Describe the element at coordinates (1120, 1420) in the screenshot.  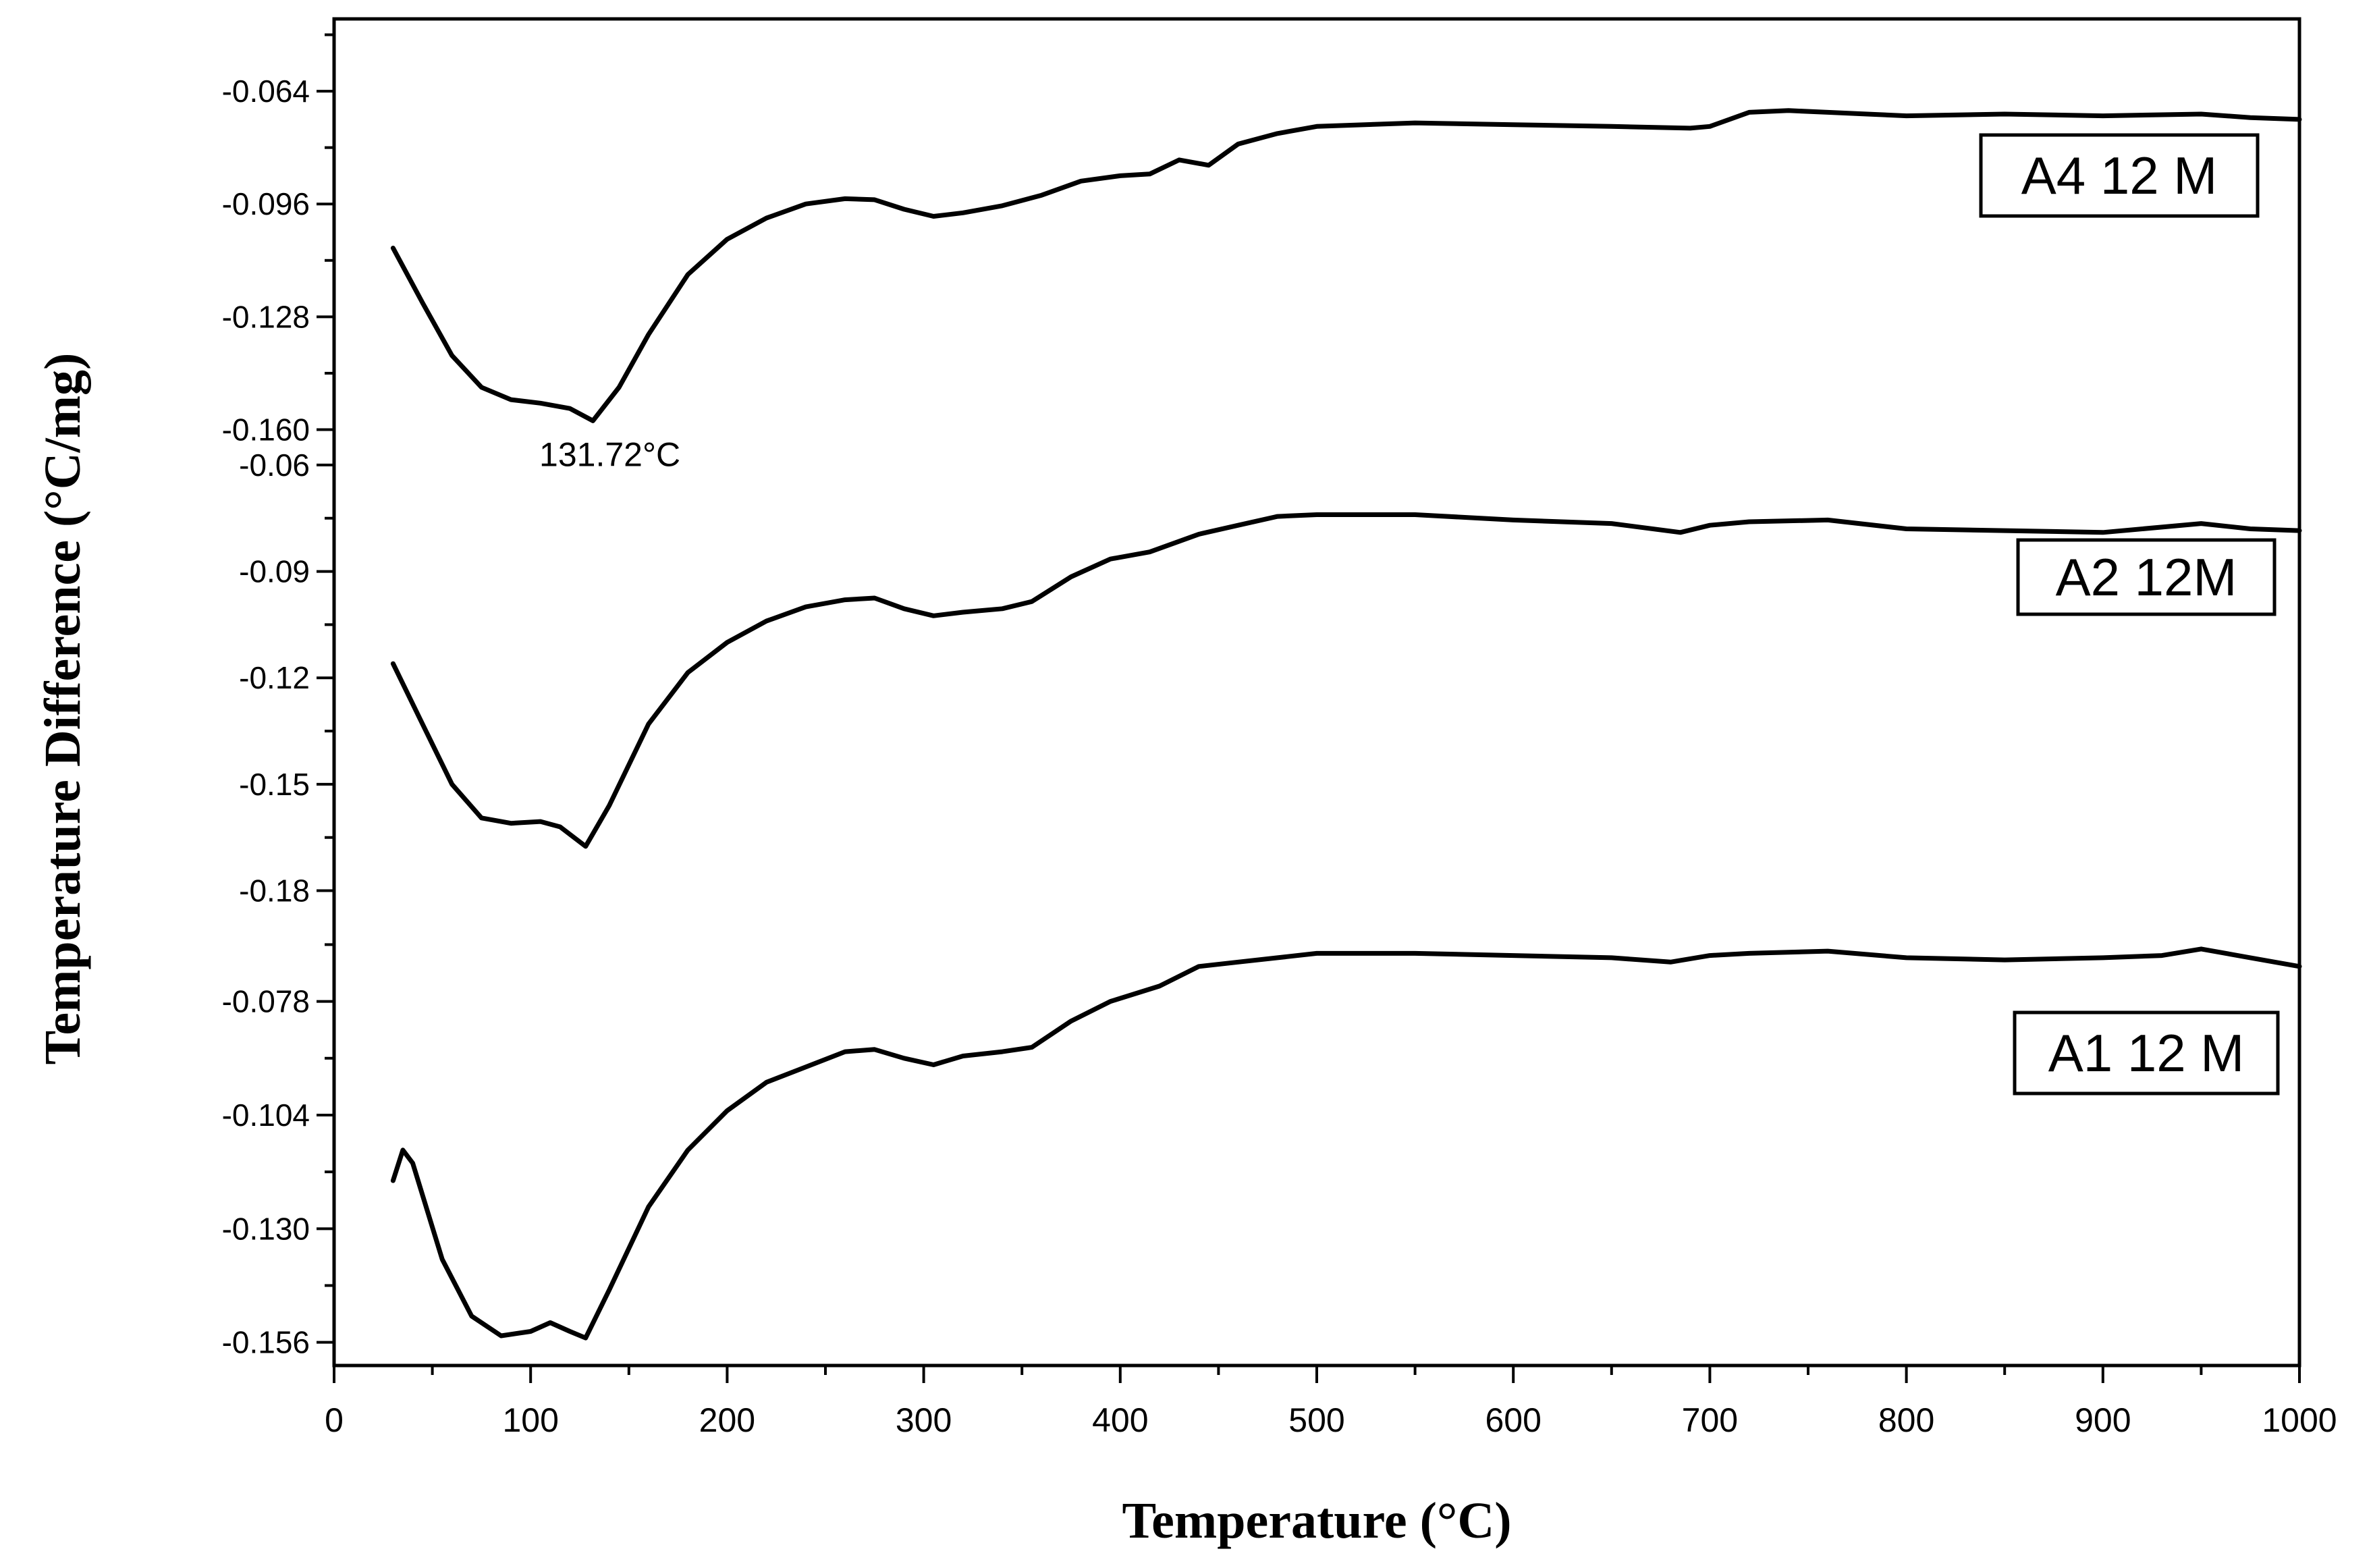
I see `x-tick-label: 400` at that location.